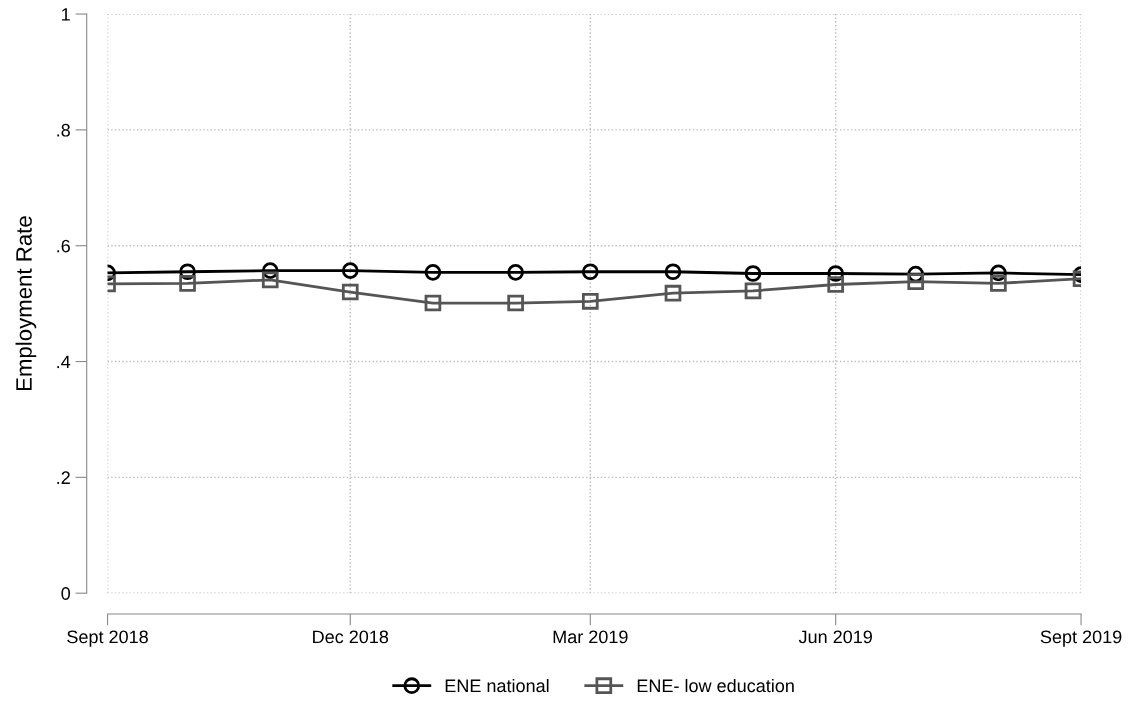 This screenshot has height=702, width=1132. I want to click on y-axis-title: Employment Rate, so click(26, 303).